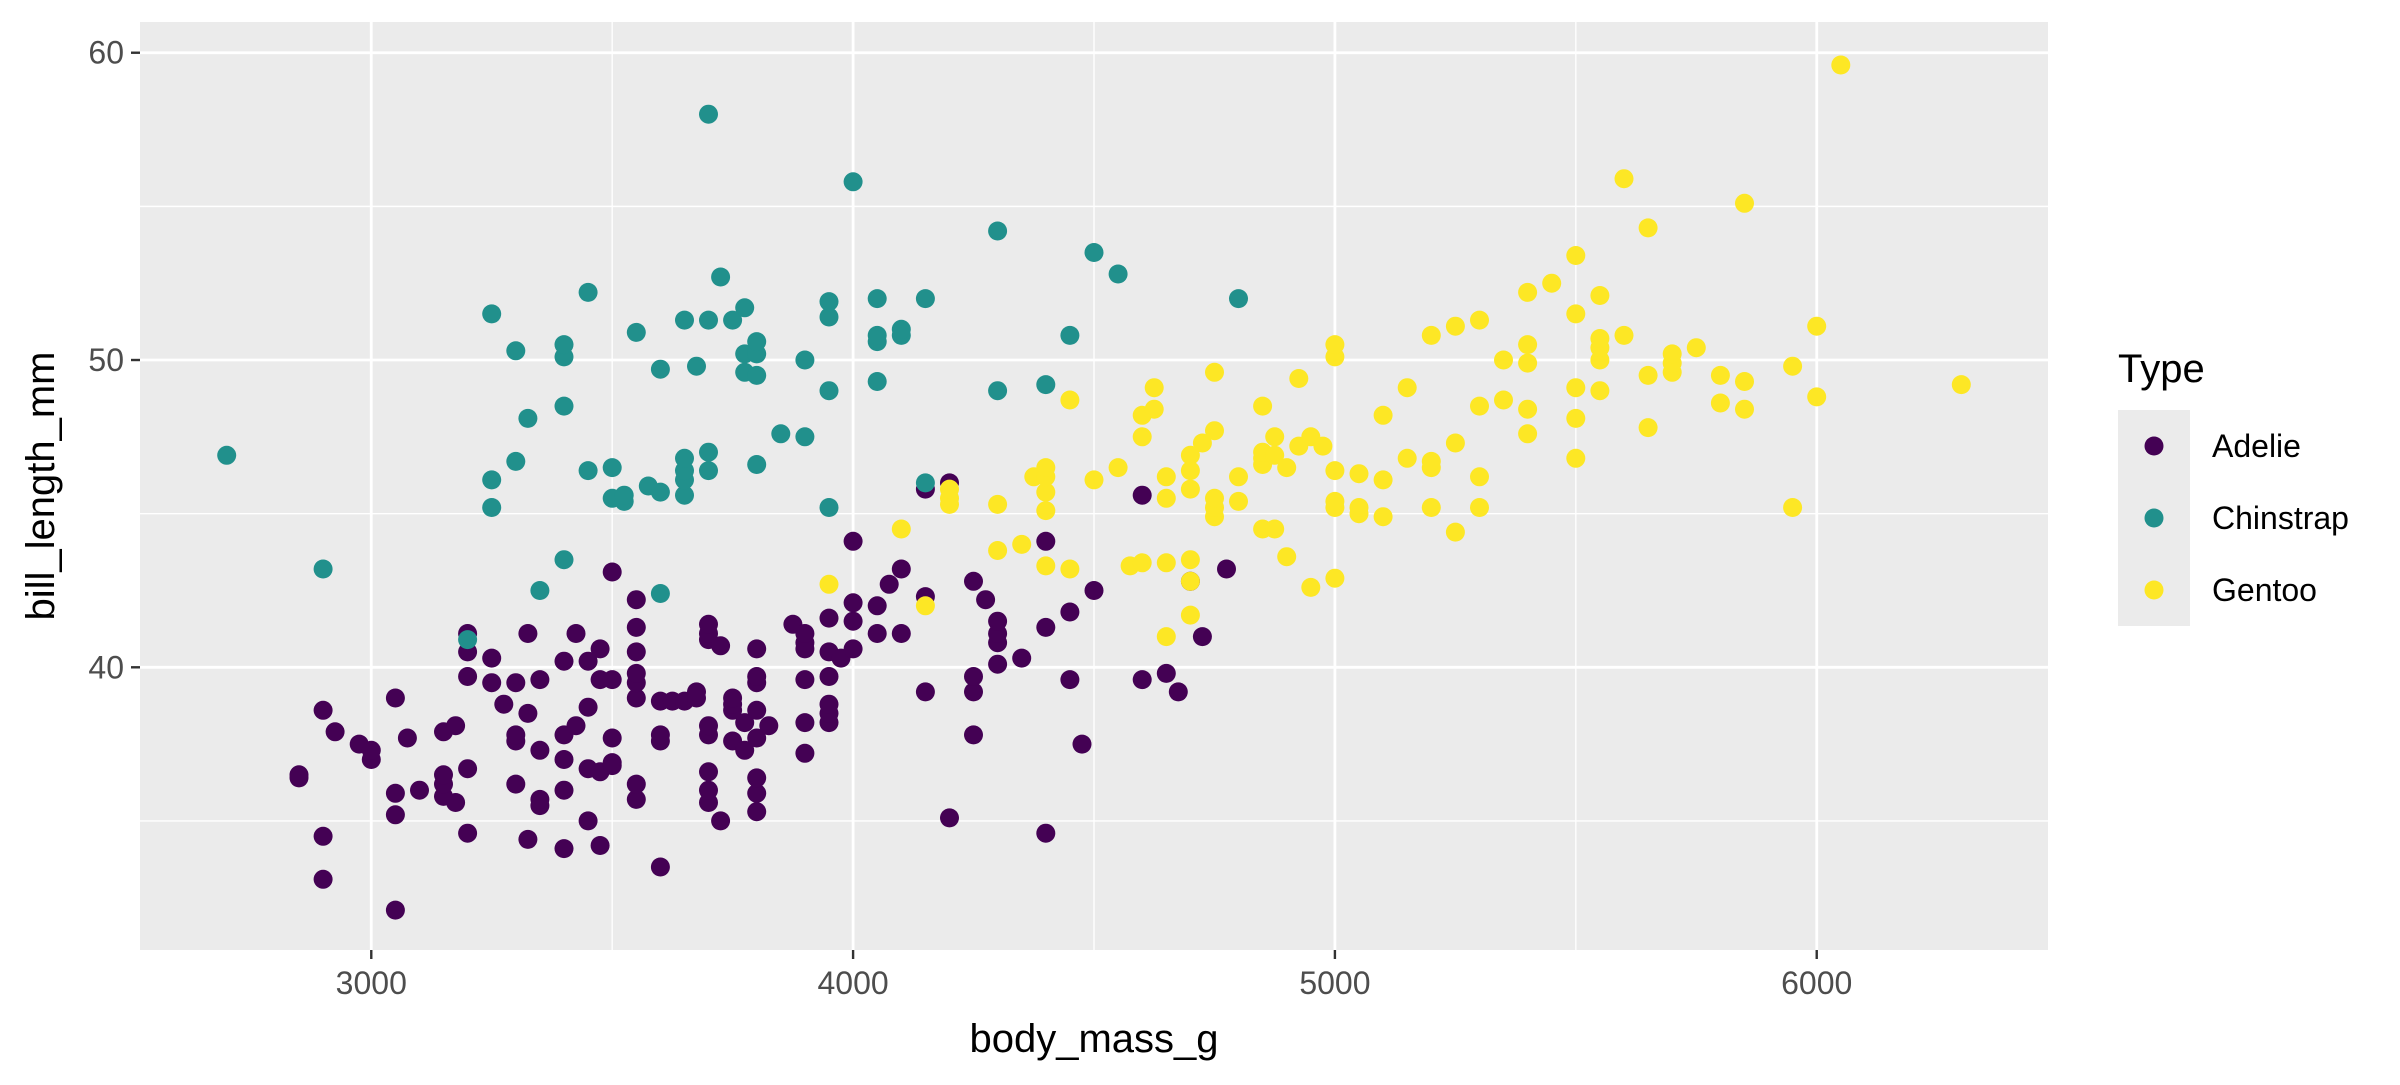 Image resolution: width=2400 pixels, height=1085 pixels. What do you see at coordinates (2161, 369) in the screenshot?
I see `legend-title: Type` at bounding box center [2161, 369].